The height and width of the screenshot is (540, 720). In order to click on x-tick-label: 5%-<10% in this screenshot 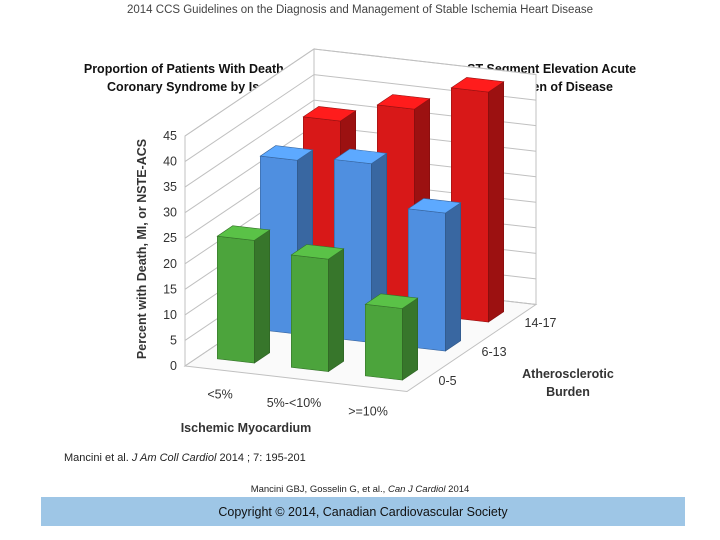, I will do `click(294, 403)`.